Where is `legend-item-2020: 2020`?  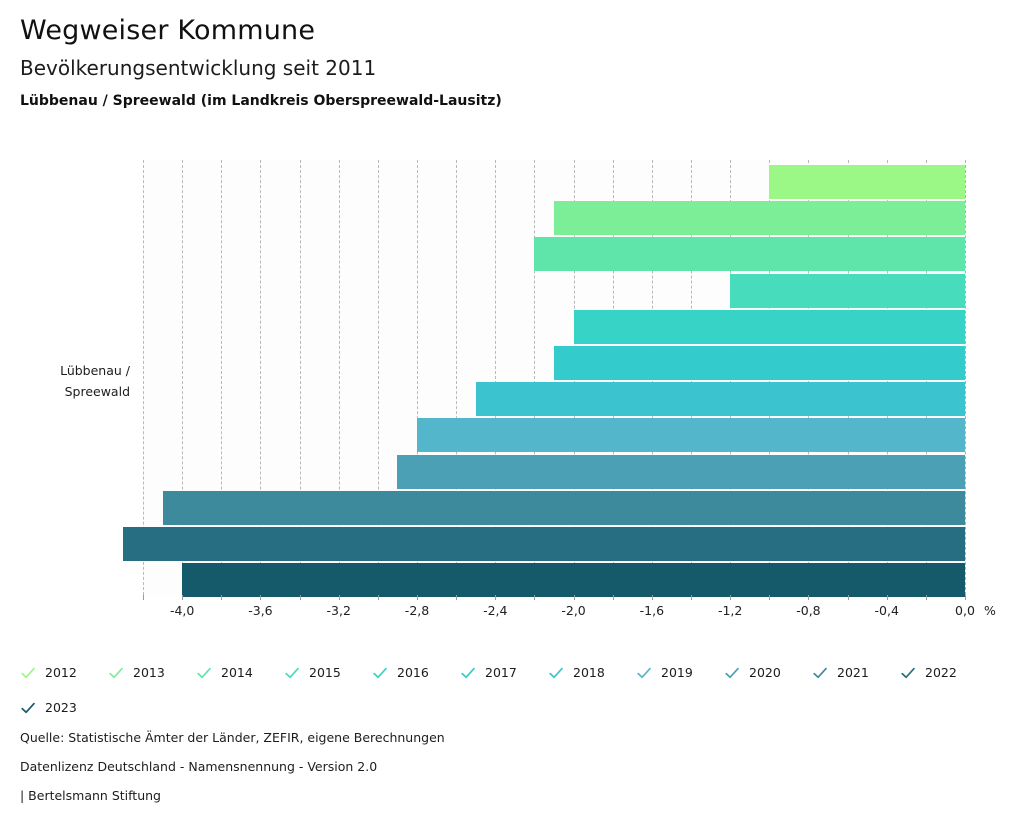
legend-item-2020: 2020 is located at coordinates (768, 672).